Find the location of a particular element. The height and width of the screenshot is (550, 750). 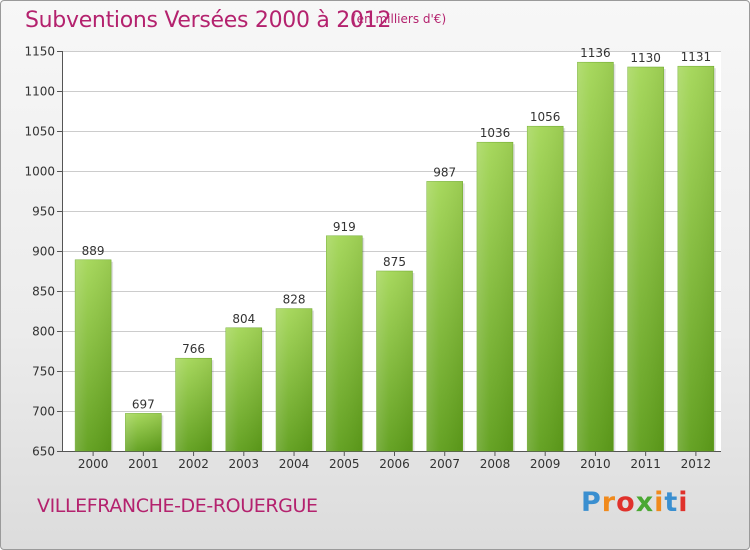

logo-letter: t is located at coordinates (671, 502).